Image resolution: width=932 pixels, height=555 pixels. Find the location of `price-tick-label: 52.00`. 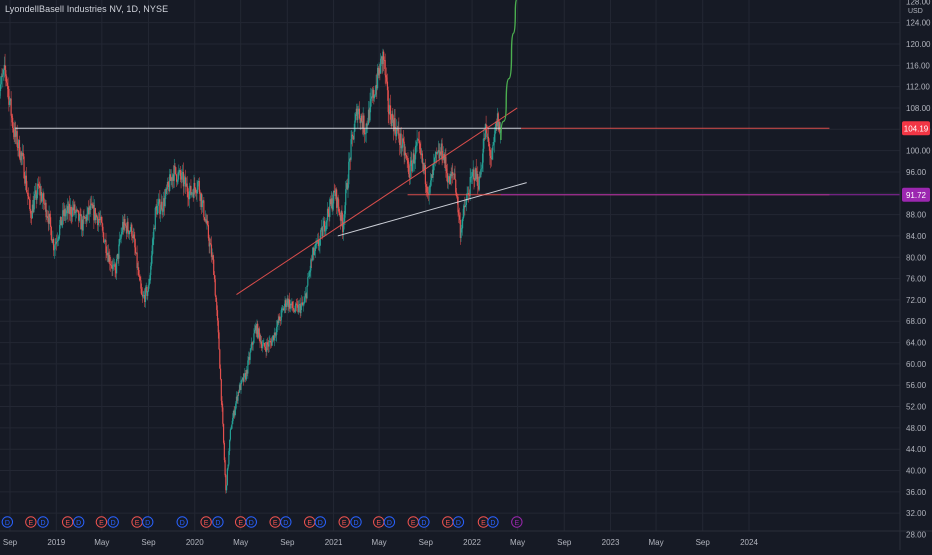

price-tick-label: 52.00 is located at coordinates (916, 407).